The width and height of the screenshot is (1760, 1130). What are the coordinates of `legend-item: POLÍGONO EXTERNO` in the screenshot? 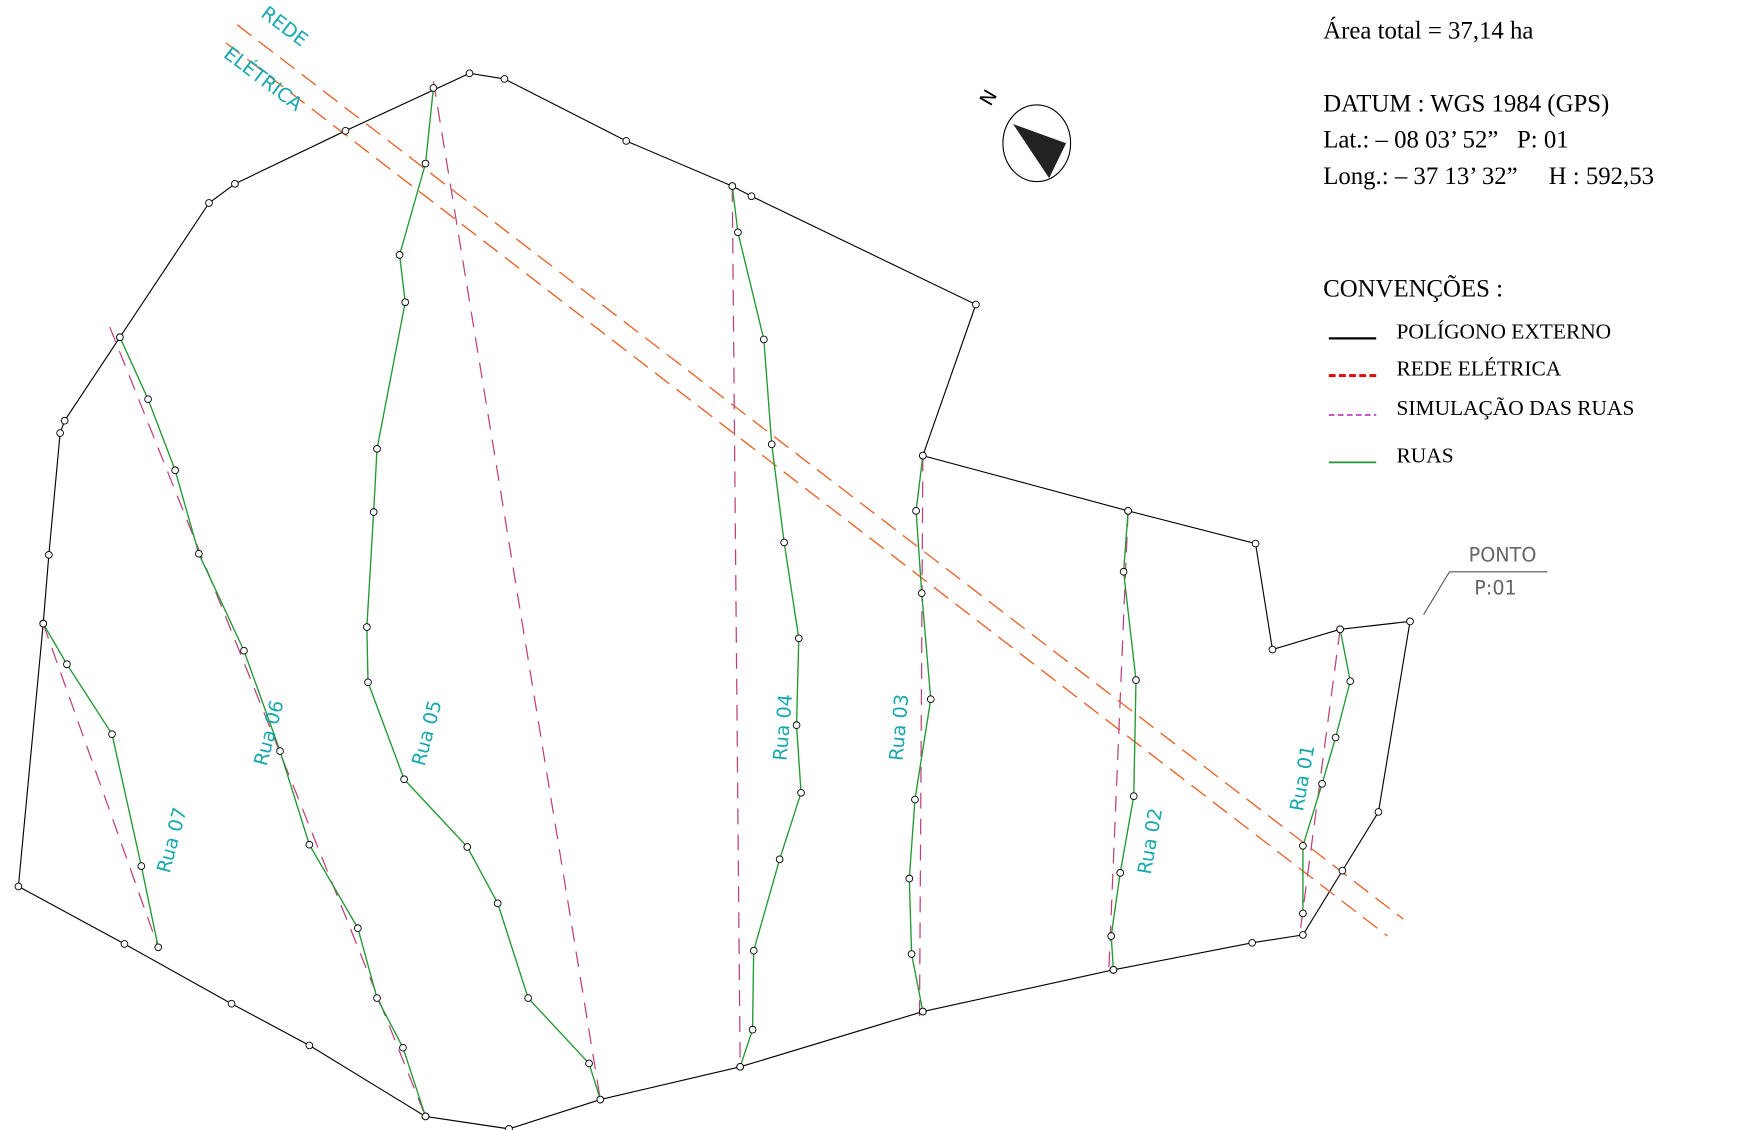 It's located at (1504, 331).